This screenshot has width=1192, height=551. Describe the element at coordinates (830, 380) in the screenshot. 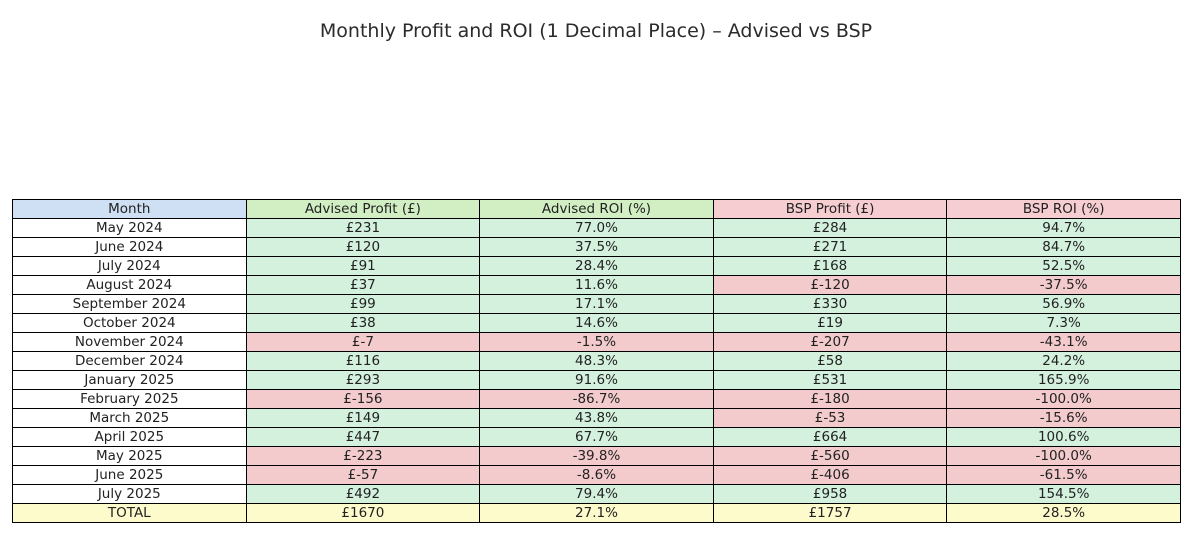

I see `bsp-profit-cell: £531` at that location.